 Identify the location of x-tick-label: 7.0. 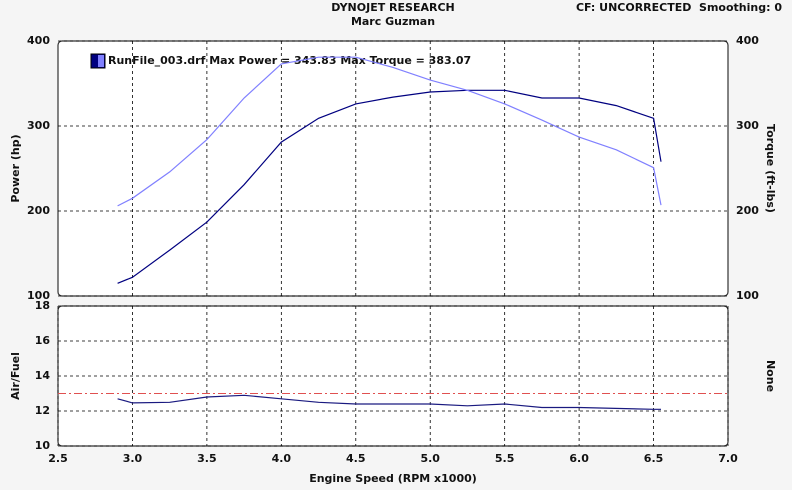
(728, 458).